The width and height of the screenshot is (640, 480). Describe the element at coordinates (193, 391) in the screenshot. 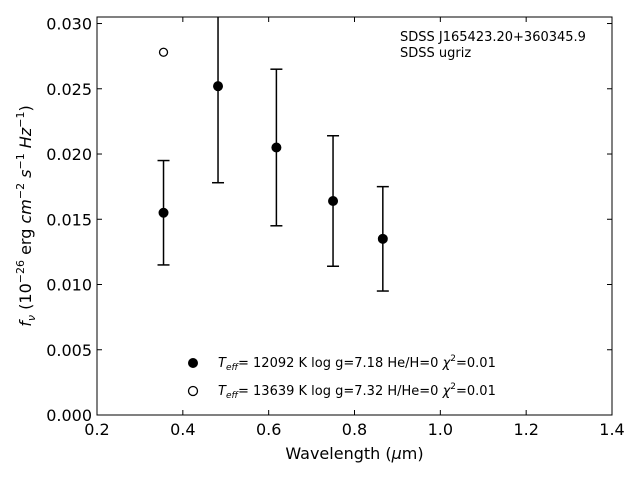

I see `legend-marker-open-circle` at that location.